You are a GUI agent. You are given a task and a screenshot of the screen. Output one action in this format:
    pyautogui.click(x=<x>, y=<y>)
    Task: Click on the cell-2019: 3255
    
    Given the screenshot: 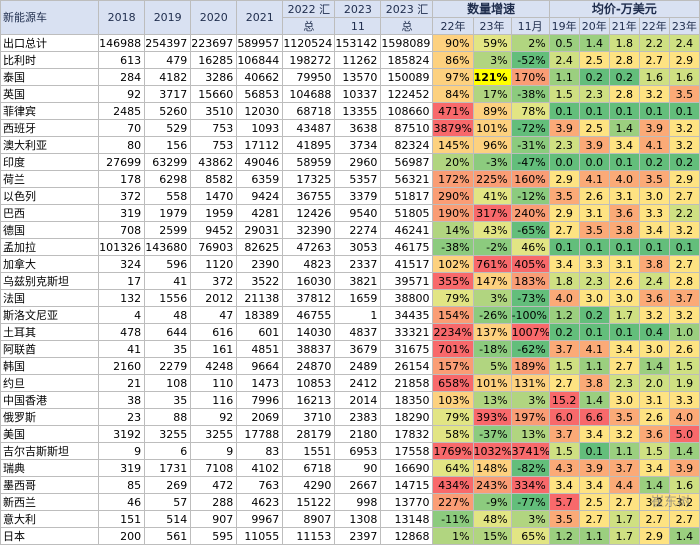 What is the action you would take?
    pyautogui.click(x=168, y=434)
    